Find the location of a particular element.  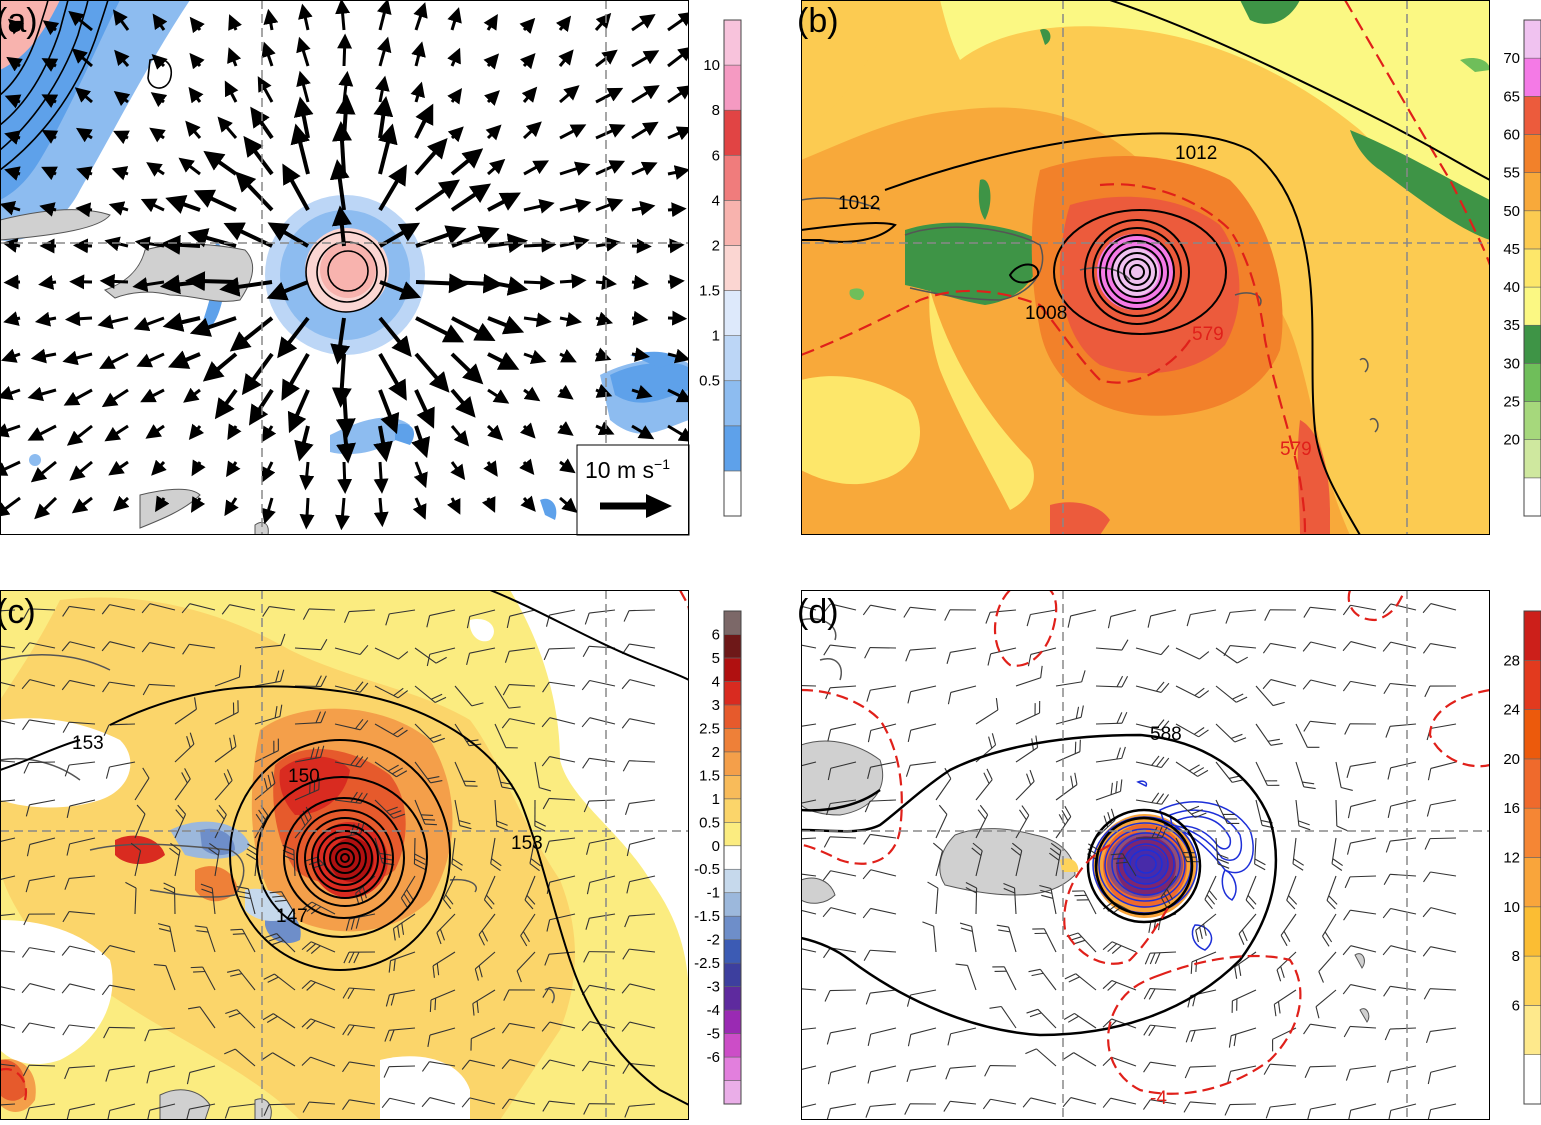

panel-d-colorbar: 6 8 10 12 16 20 24 28 is located at coordinates (1522, 857).